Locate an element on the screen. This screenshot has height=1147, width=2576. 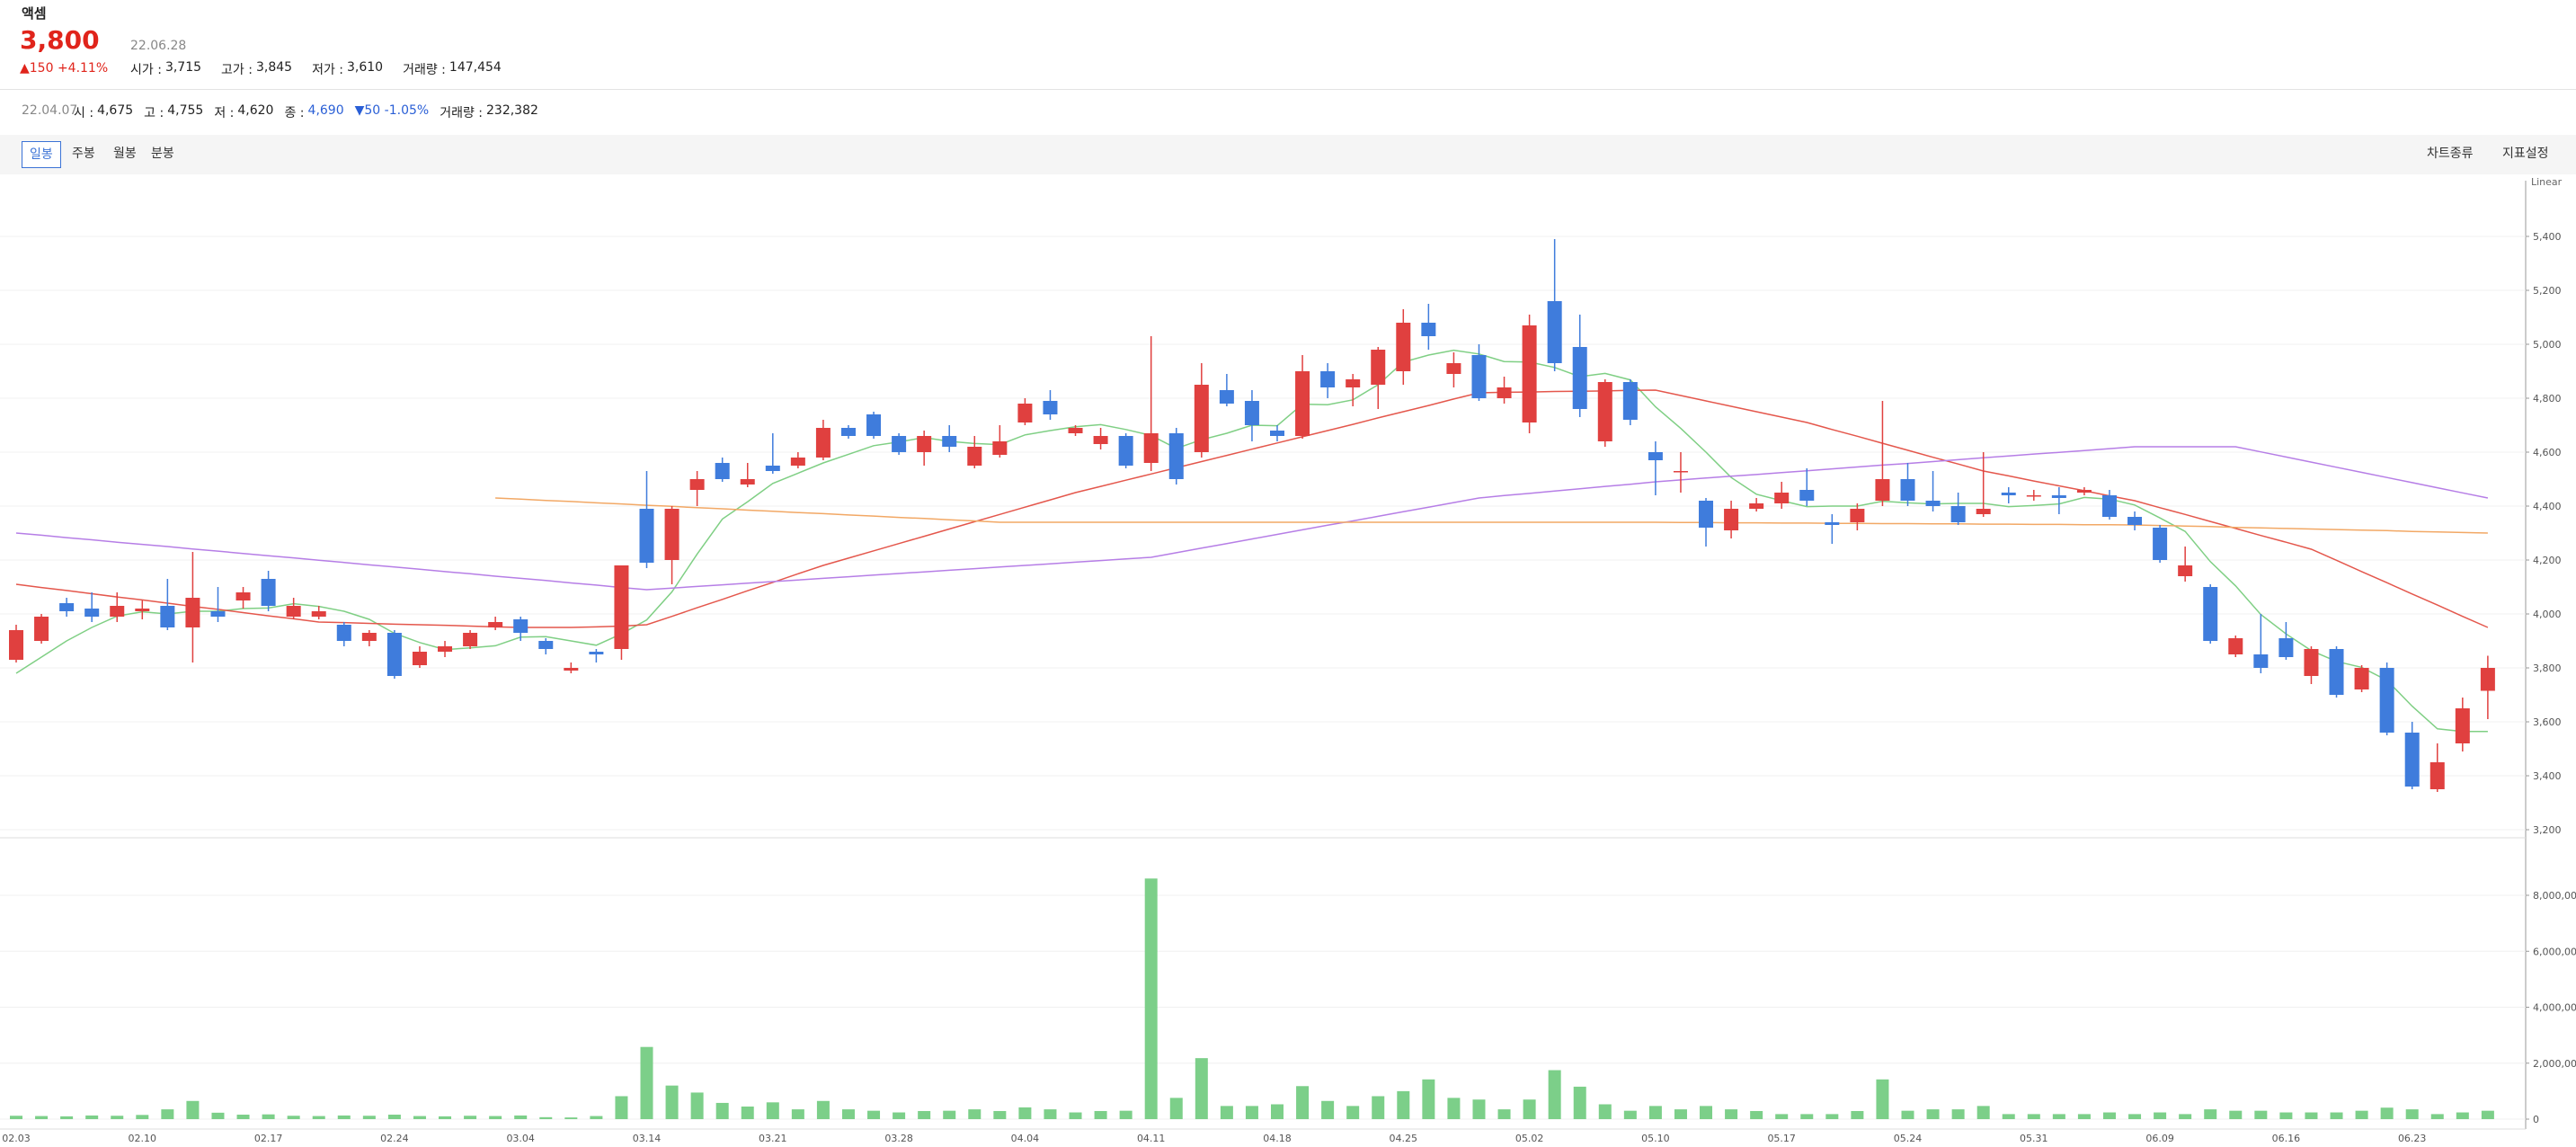
y-tick-label: 4,000,000 is located at coordinates (2554, 1008).